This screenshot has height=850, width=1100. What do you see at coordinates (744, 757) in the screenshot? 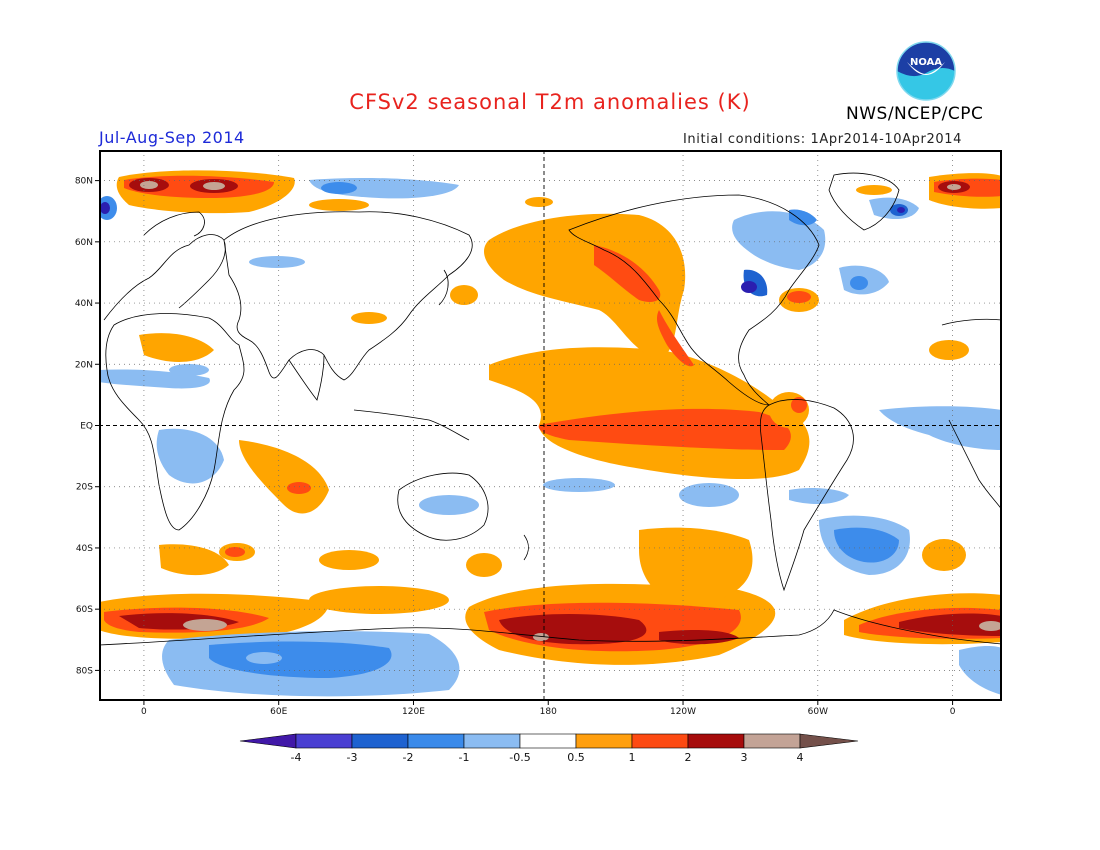
I see `colorbar-label: 3` at bounding box center [744, 757].